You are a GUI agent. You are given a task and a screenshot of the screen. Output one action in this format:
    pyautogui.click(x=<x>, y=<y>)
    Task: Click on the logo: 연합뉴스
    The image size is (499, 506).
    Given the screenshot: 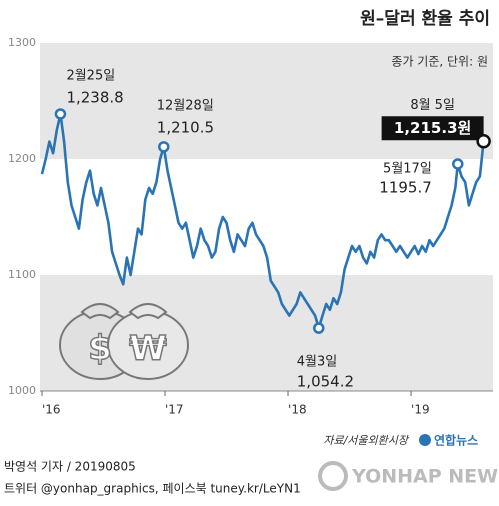 What is the action you would take?
    pyautogui.click(x=456, y=440)
    